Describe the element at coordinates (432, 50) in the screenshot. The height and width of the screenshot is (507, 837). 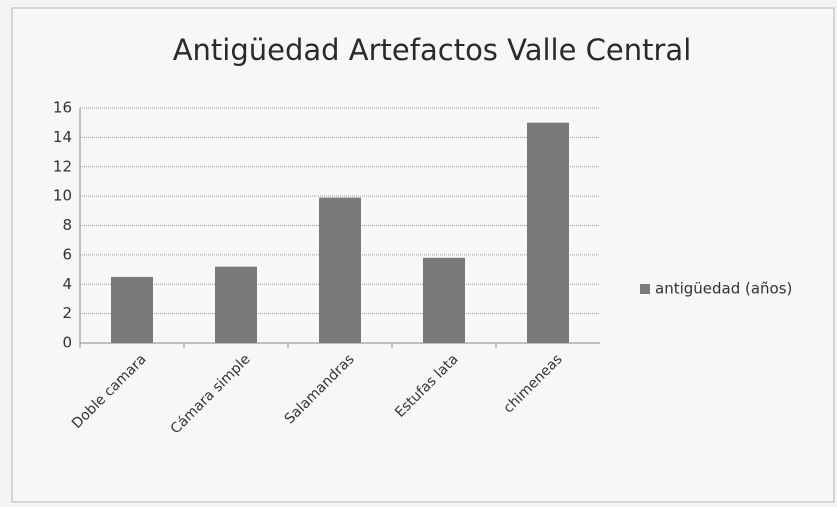
I see `chart-title: Antigüedad Artefactos Valle Central` at that location.